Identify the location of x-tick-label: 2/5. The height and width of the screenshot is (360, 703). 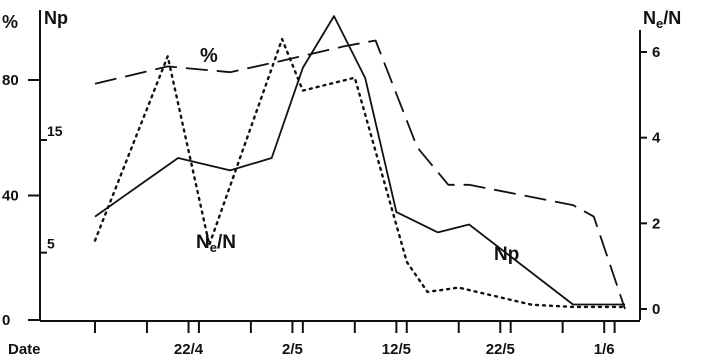
(292, 349).